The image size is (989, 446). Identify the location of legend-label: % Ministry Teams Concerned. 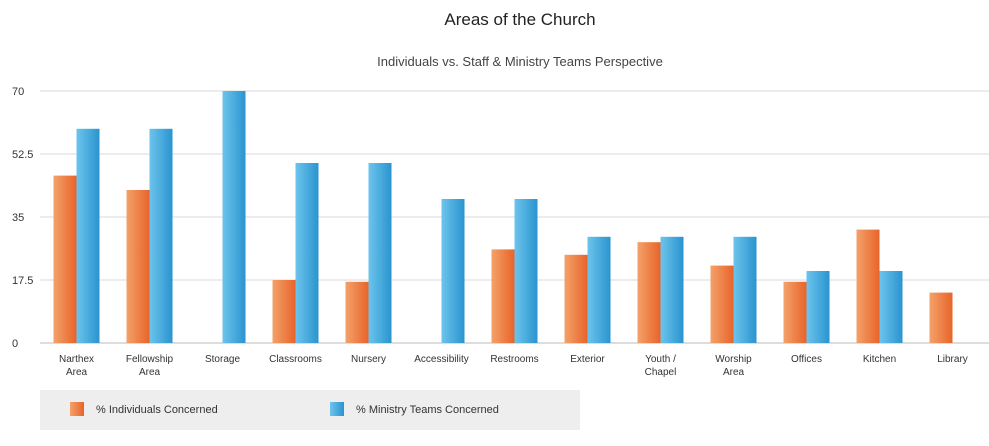
(427, 410).